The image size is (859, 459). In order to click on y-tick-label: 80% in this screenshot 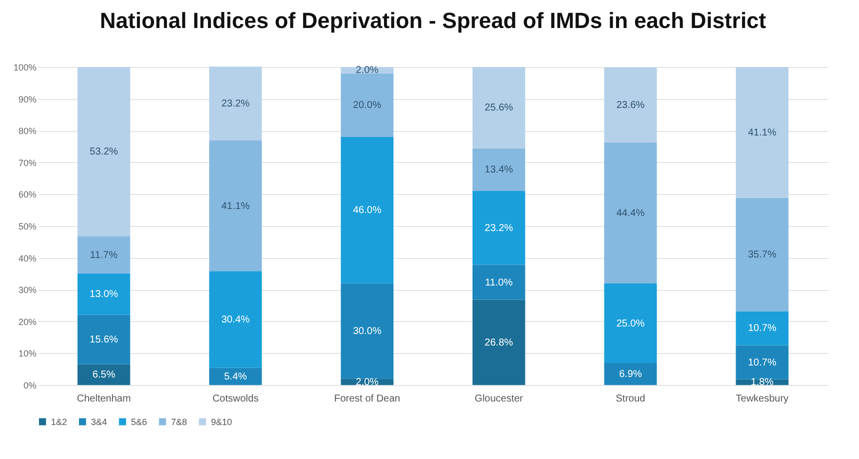, I will do `click(27, 131)`.